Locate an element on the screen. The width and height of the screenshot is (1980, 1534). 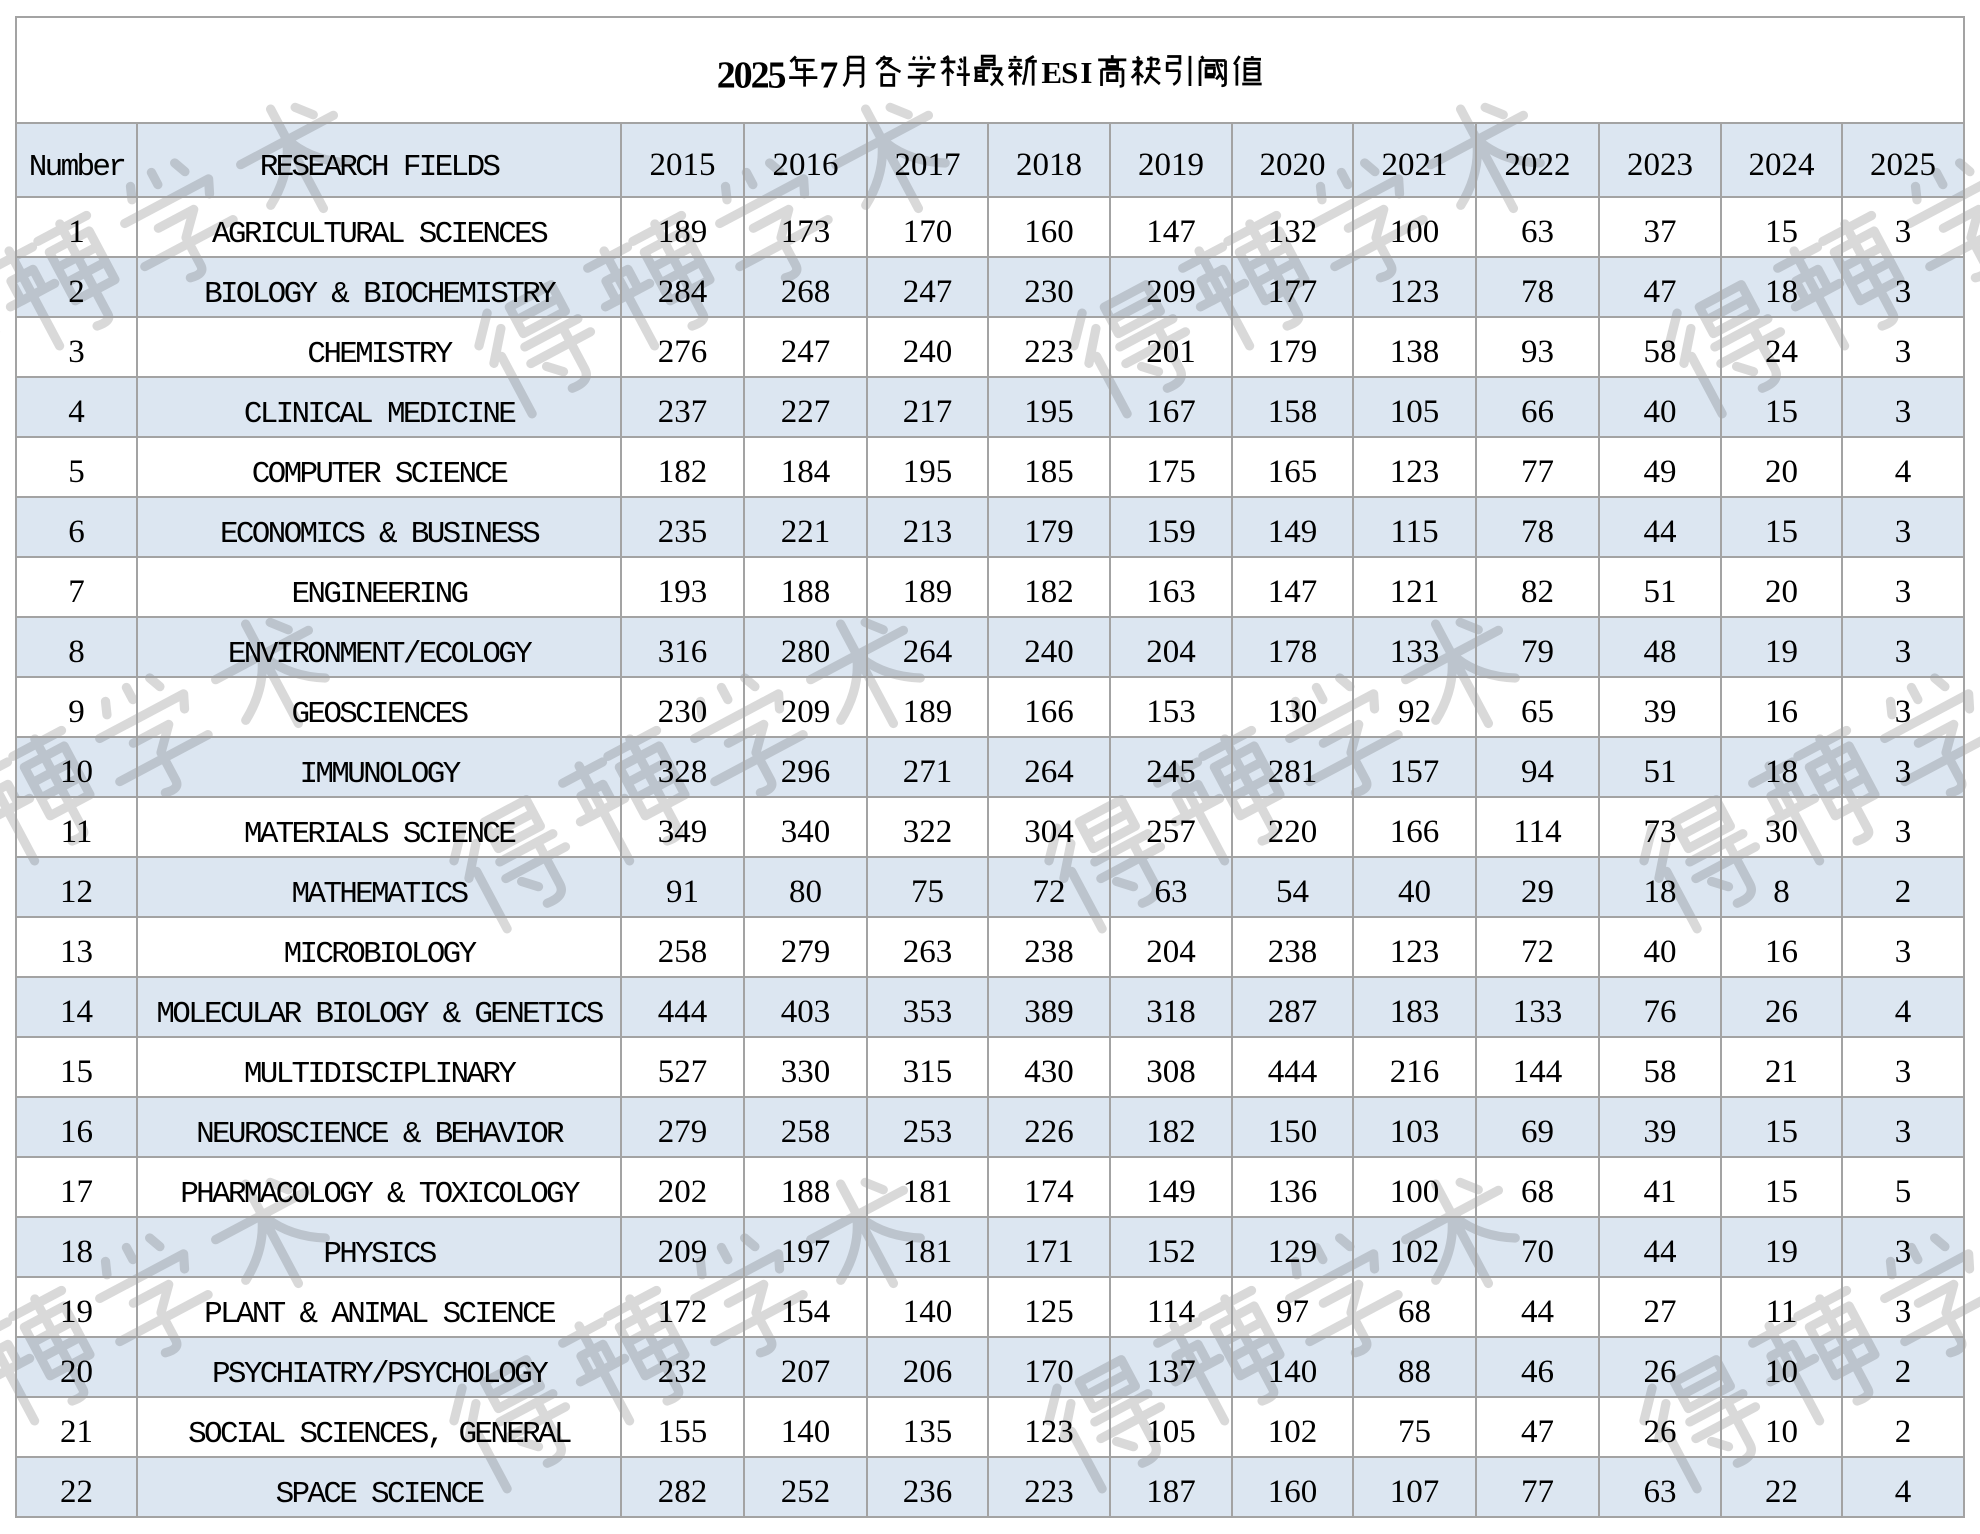
svg-text: E is located at coordinates (1051, 72).